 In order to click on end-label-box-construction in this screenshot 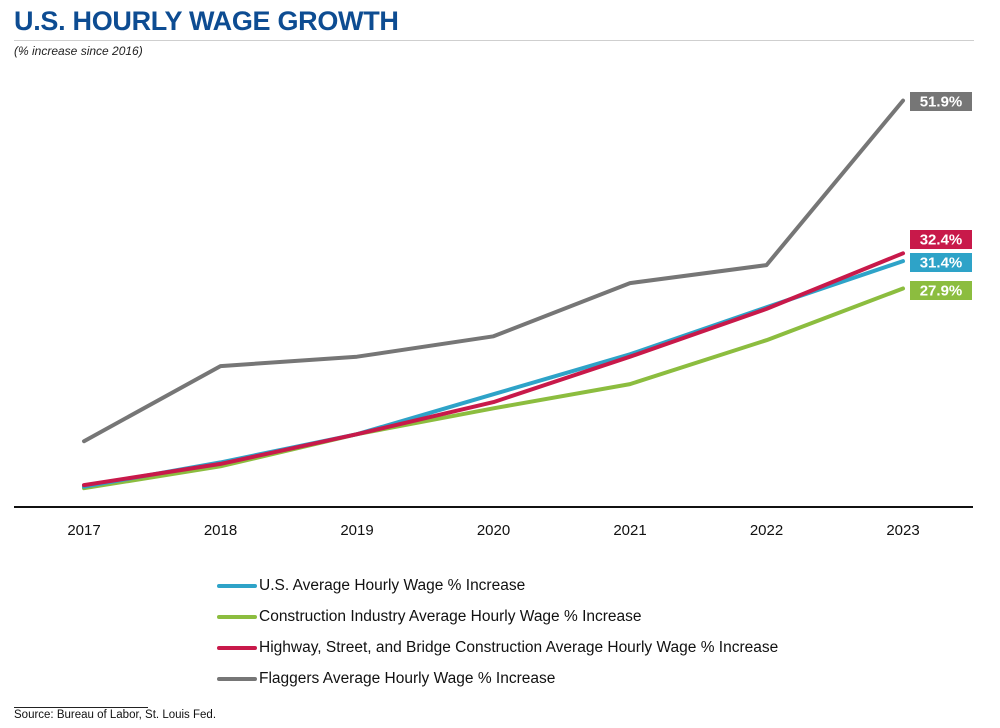, I will do `click(941, 290)`.